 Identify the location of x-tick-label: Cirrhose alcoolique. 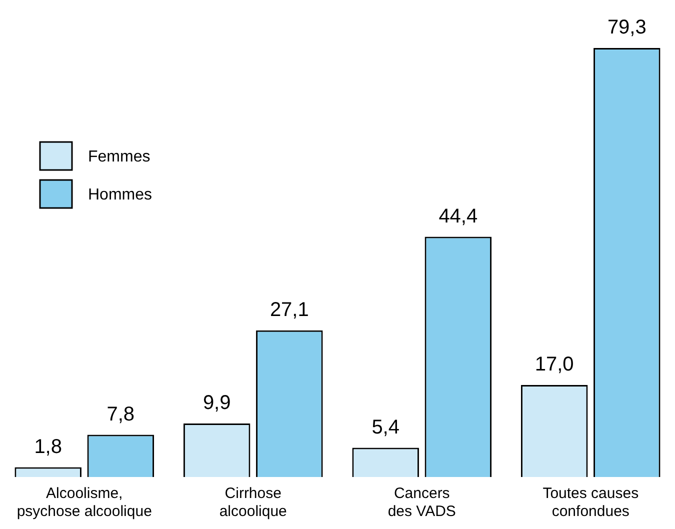
(253, 502).